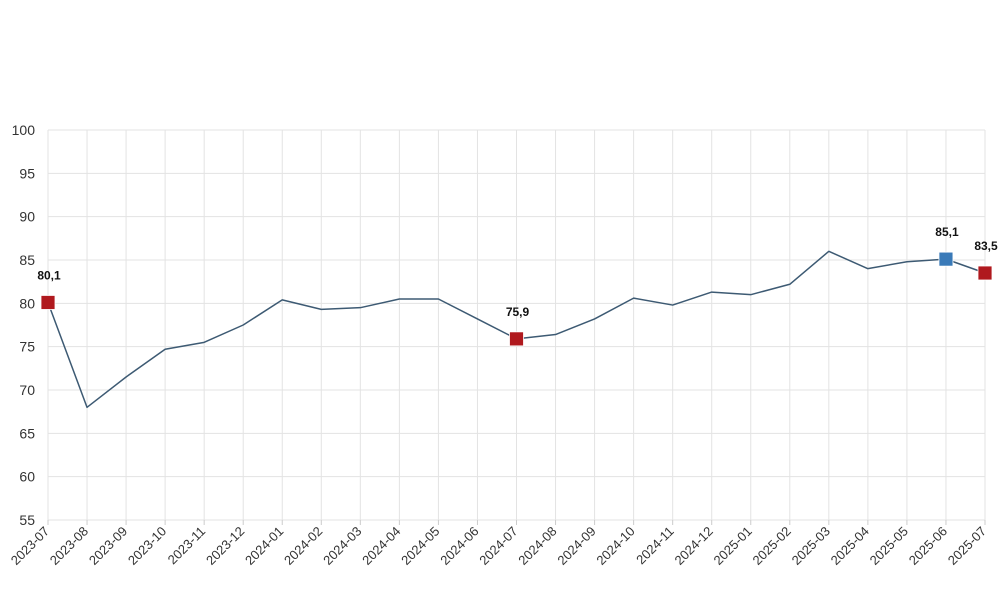  Describe the element at coordinates (225, 546) in the screenshot. I see `x-tick-label: 2023-12` at that location.